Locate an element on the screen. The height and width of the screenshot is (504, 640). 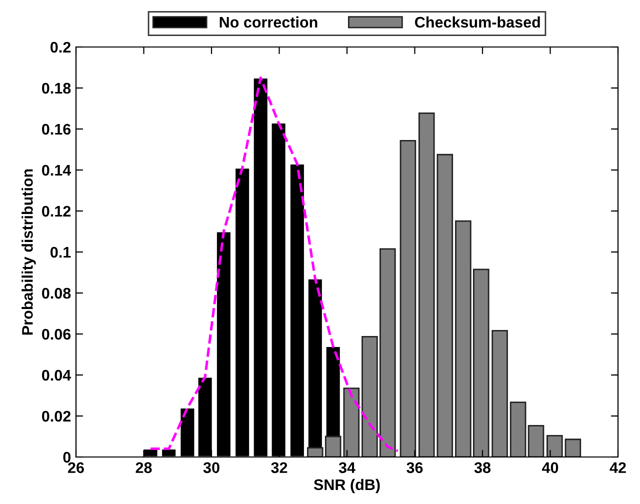
x-tick-label: 36 is located at coordinates (414, 468).